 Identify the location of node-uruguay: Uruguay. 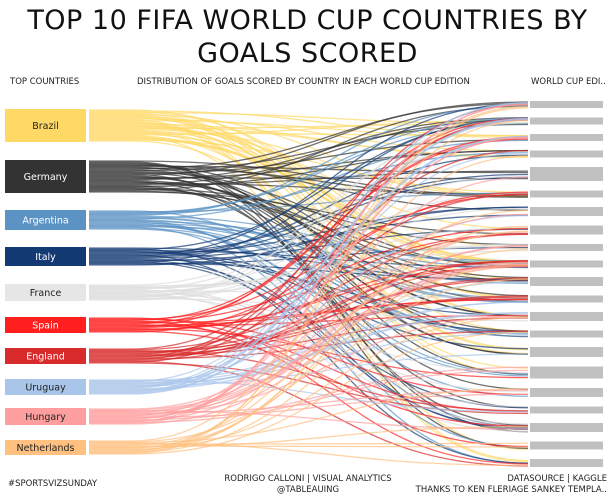
(45, 387).